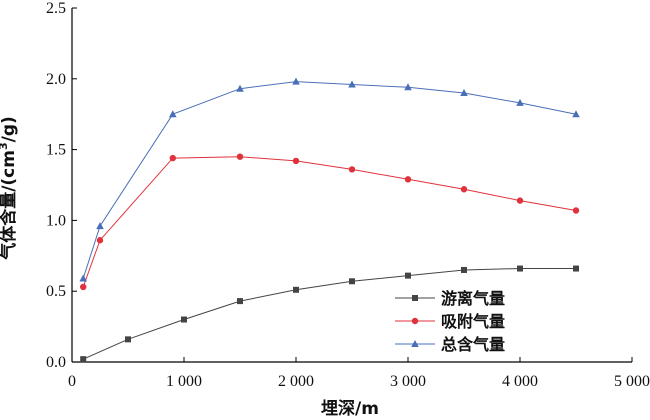  Describe the element at coordinates (56, 8) in the screenshot. I see `y-tick-label: 2.5` at that location.